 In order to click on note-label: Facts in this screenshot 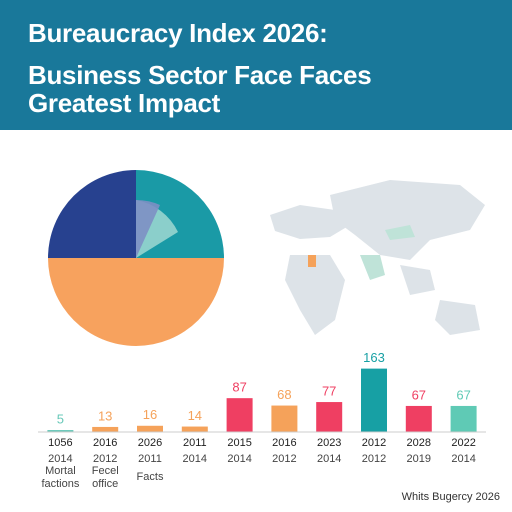, I will do `click(150, 477)`.